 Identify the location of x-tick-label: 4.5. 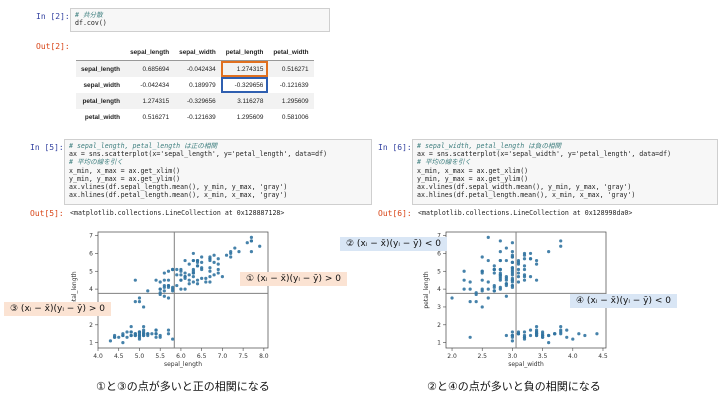
(119, 356).